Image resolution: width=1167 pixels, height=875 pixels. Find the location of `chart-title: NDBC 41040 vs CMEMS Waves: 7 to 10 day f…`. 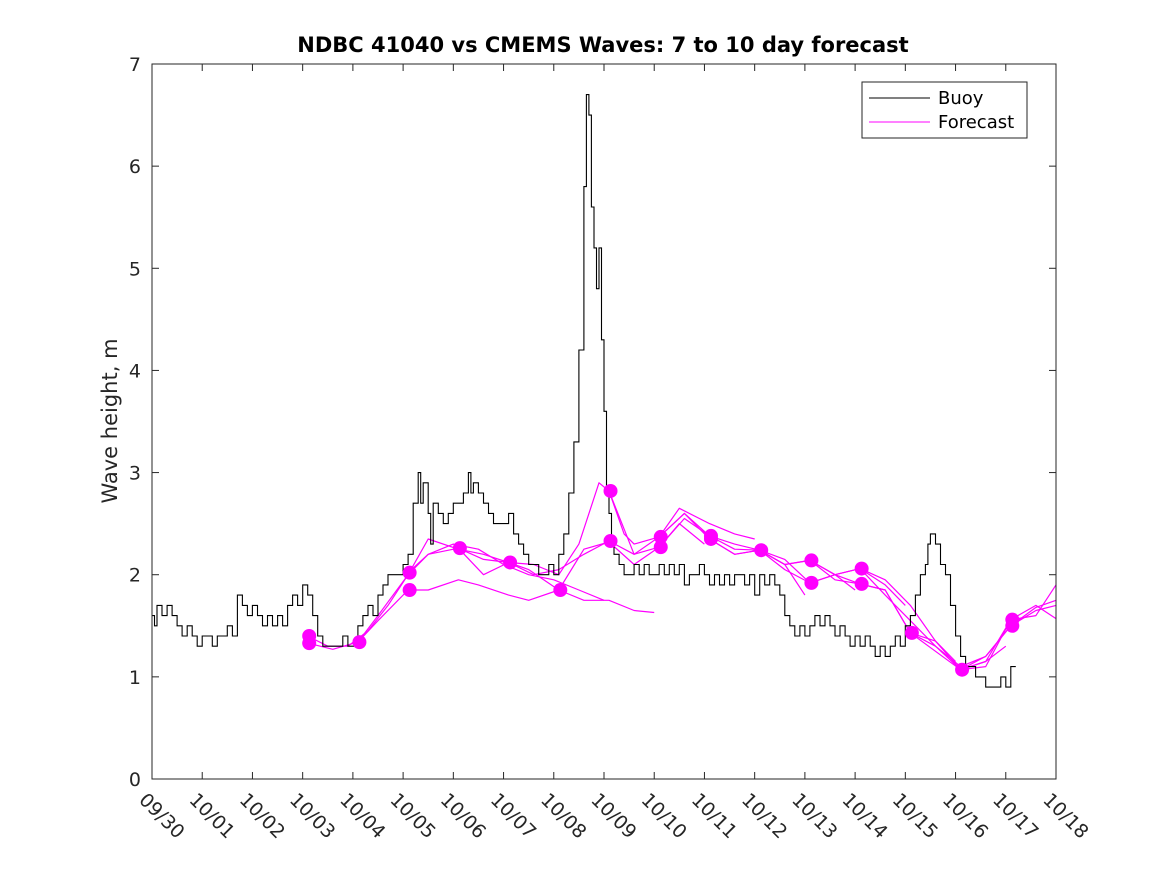

chart-title: NDBC 41040 vs CMEMS Waves: 7 to 10 day f… is located at coordinates (602, 45).